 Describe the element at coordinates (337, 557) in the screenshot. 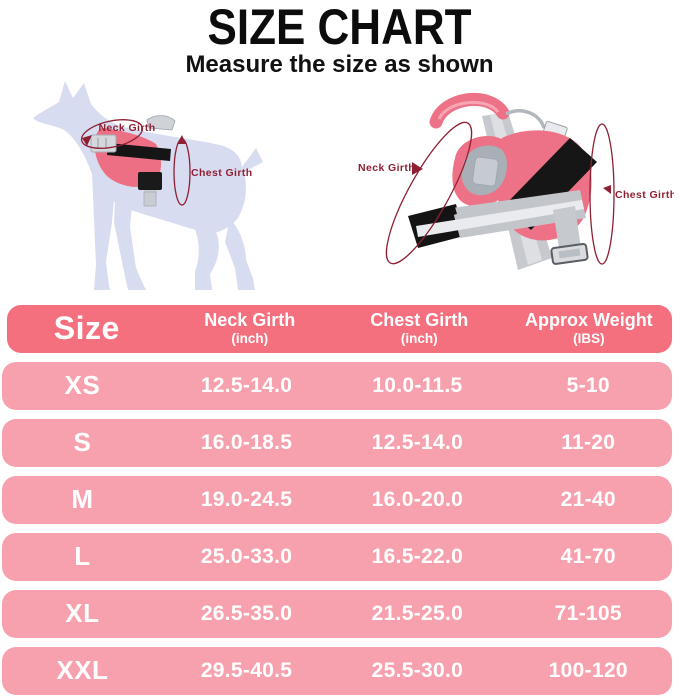

I see `table-row-l: L 25.0-33.0 16.5-22.0 41-70` at that location.